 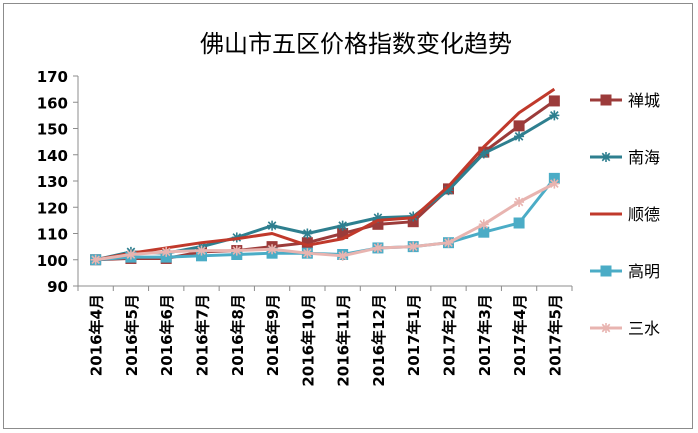 What do you see at coordinates (238, 335) in the screenshot?
I see `x-tick-label: 2016年8月` at bounding box center [238, 335].